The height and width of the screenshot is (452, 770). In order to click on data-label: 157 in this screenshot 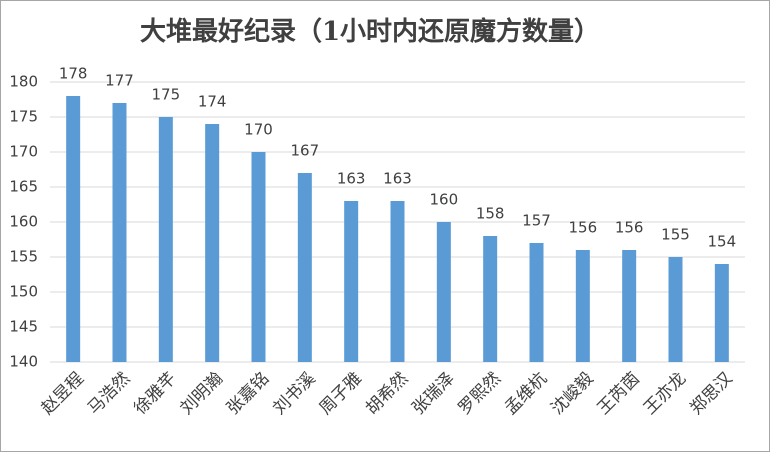, I will do `click(536, 221)`.